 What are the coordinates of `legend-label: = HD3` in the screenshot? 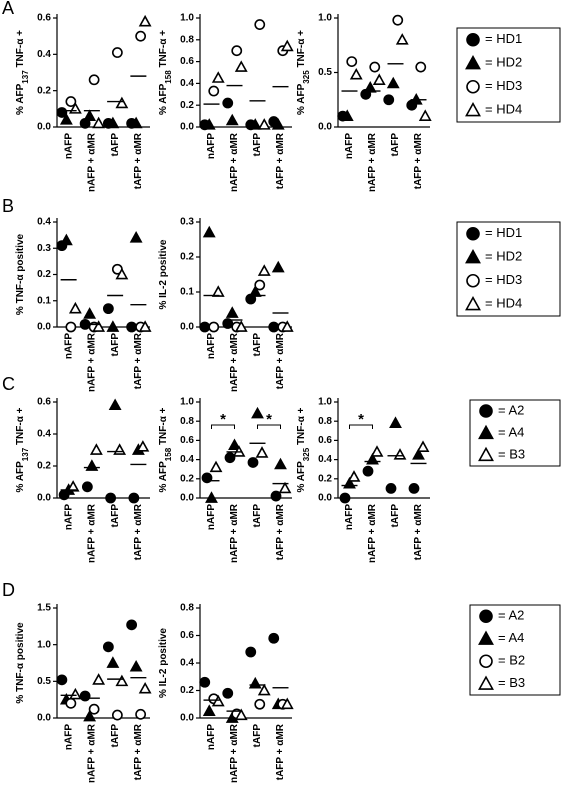 It's located at (503, 85).